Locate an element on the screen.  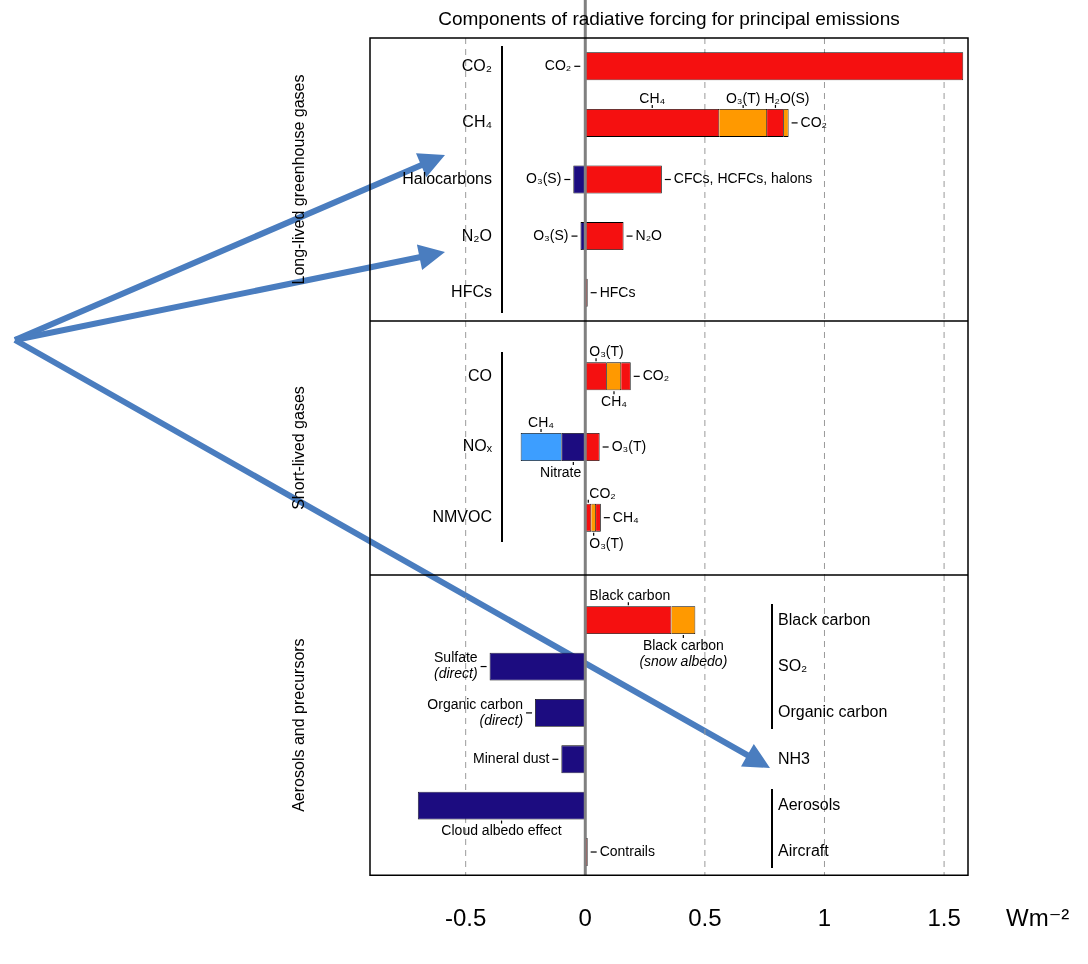
y-tick-label: CO is located at coordinates (480, 375).